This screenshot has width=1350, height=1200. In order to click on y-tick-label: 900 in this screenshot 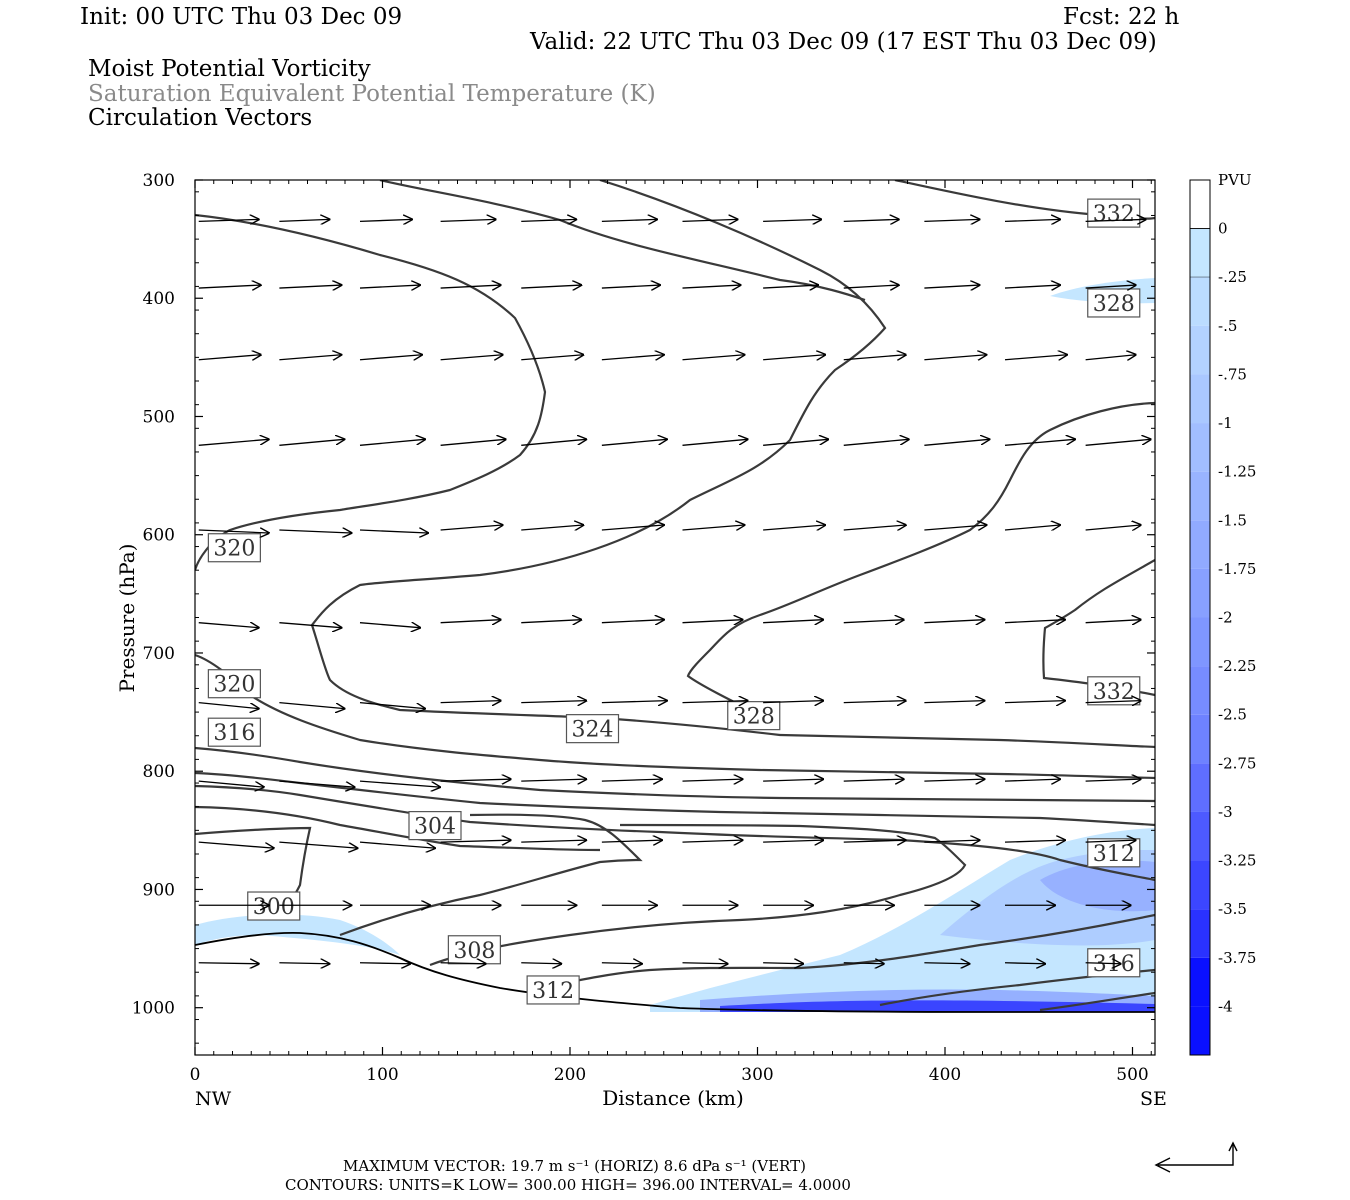, I will do `click(159, 890)`.